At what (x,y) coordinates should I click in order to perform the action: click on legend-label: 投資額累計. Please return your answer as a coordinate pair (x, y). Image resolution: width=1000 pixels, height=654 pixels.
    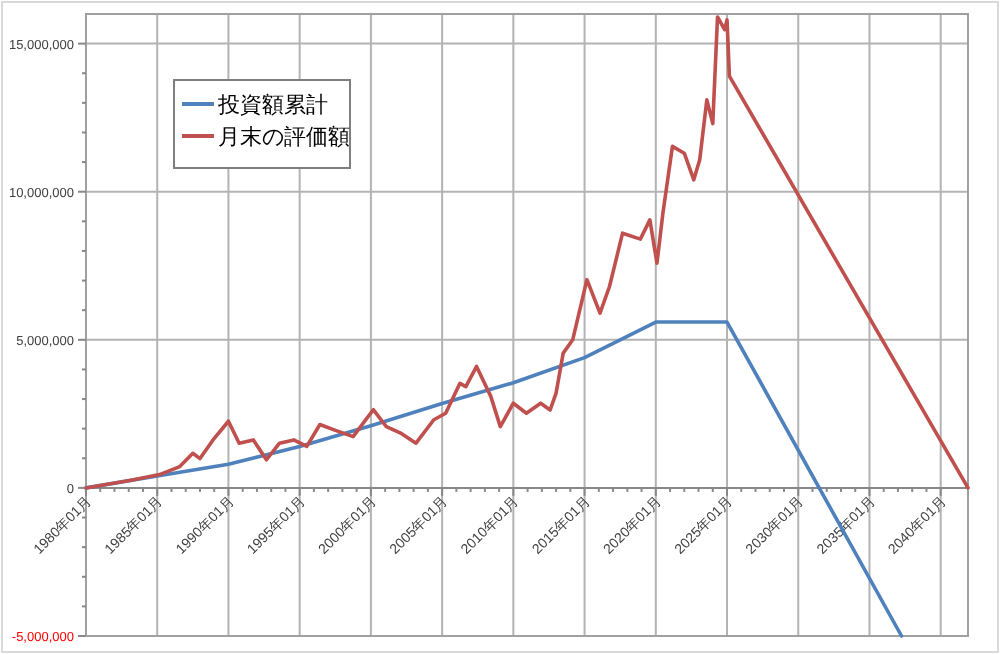
    Looking at the image, I should click on (272, 105).